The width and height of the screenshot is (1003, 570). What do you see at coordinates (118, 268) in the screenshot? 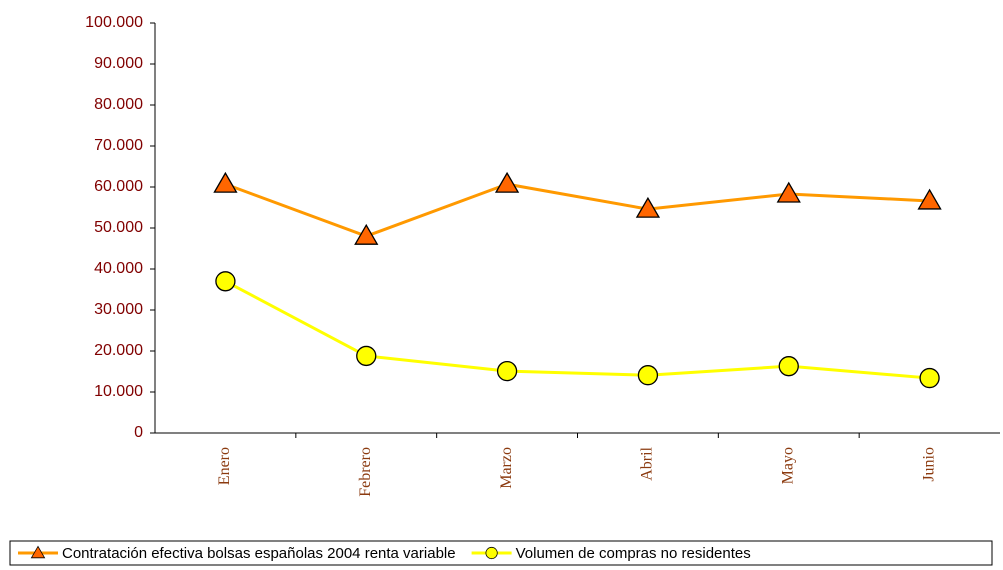
I see `y-tick-label: 40.000` at bounding box center [118, 268].